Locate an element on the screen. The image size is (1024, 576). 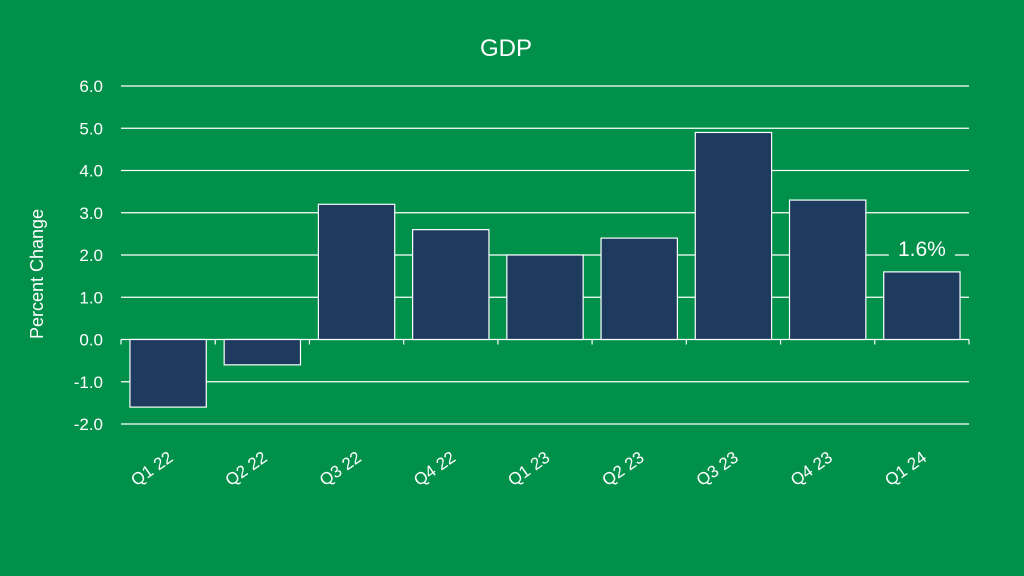
y-tick-label: -2.0 is located at coordinates (88, 424).